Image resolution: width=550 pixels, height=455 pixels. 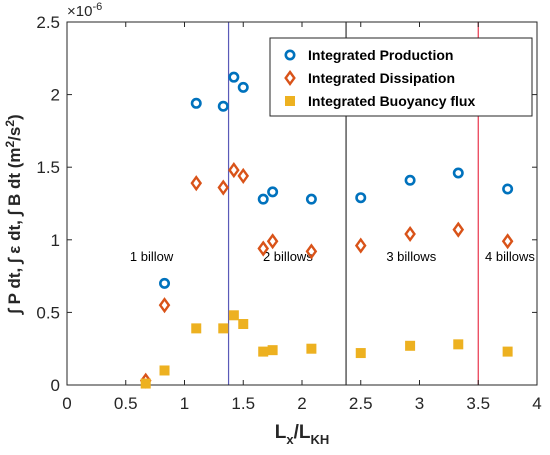 I want to click on y-axis-label-sup: 2, so click(x=10, y=144).